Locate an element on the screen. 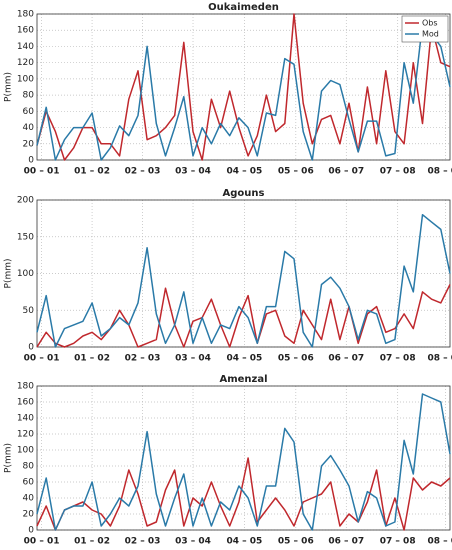 This screenshot has width=452, height=550. panel-title: Amenzal is located at coordinates (243, 379).